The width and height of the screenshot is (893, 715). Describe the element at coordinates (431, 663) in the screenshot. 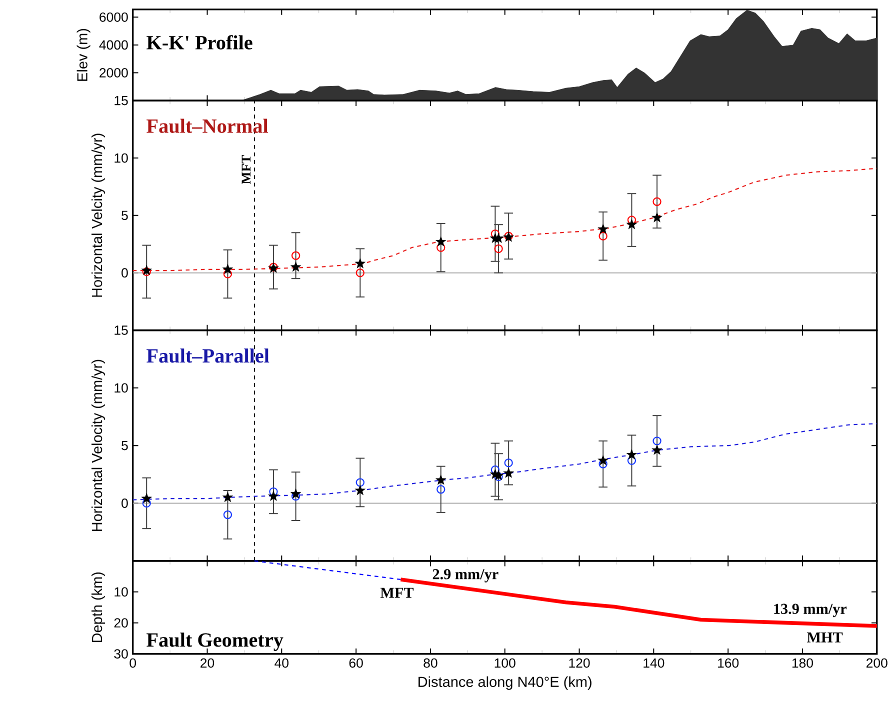

I see `x-tick-label: 80` at that location.